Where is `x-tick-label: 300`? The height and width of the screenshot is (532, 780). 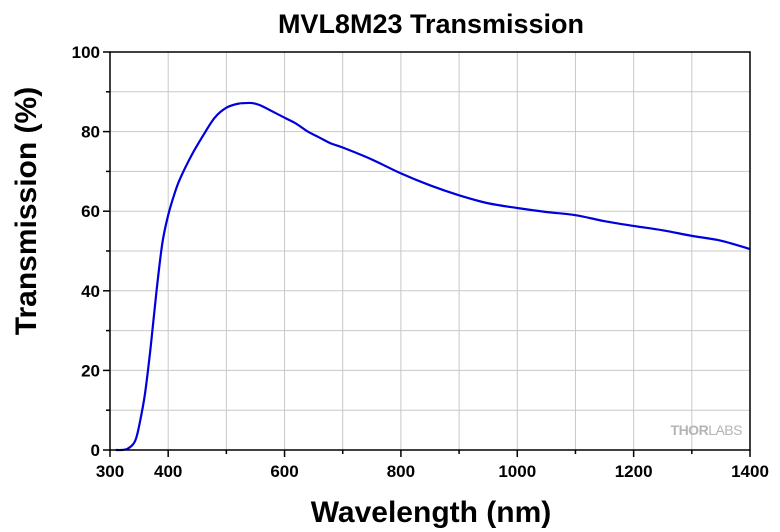
x-tick-label: 300 is located at coordinates (110, 471).